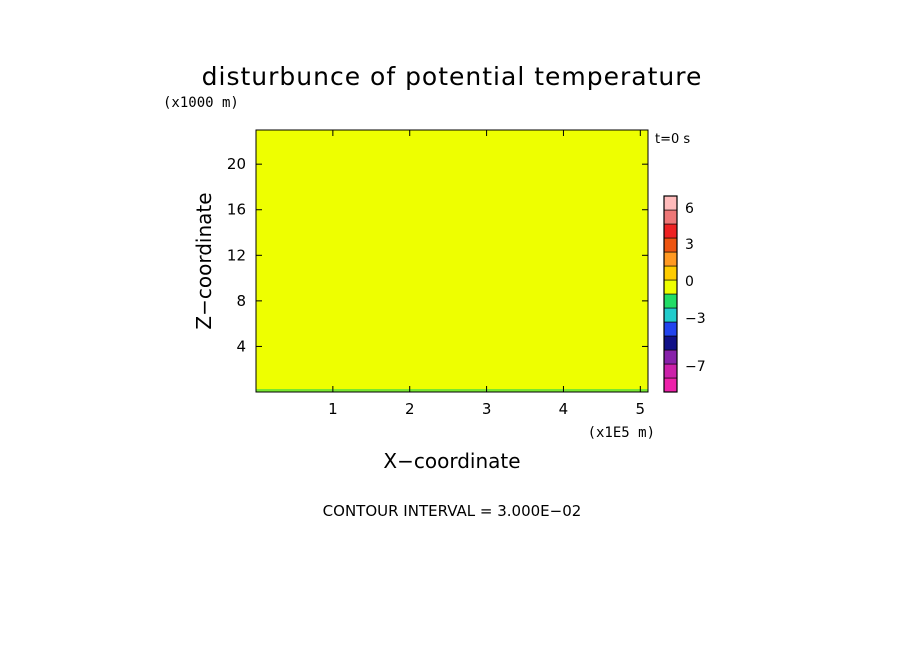  Describe the element at coordinates (236, 164) in the screenshot. I see `y-tick-label: 20` at that location.